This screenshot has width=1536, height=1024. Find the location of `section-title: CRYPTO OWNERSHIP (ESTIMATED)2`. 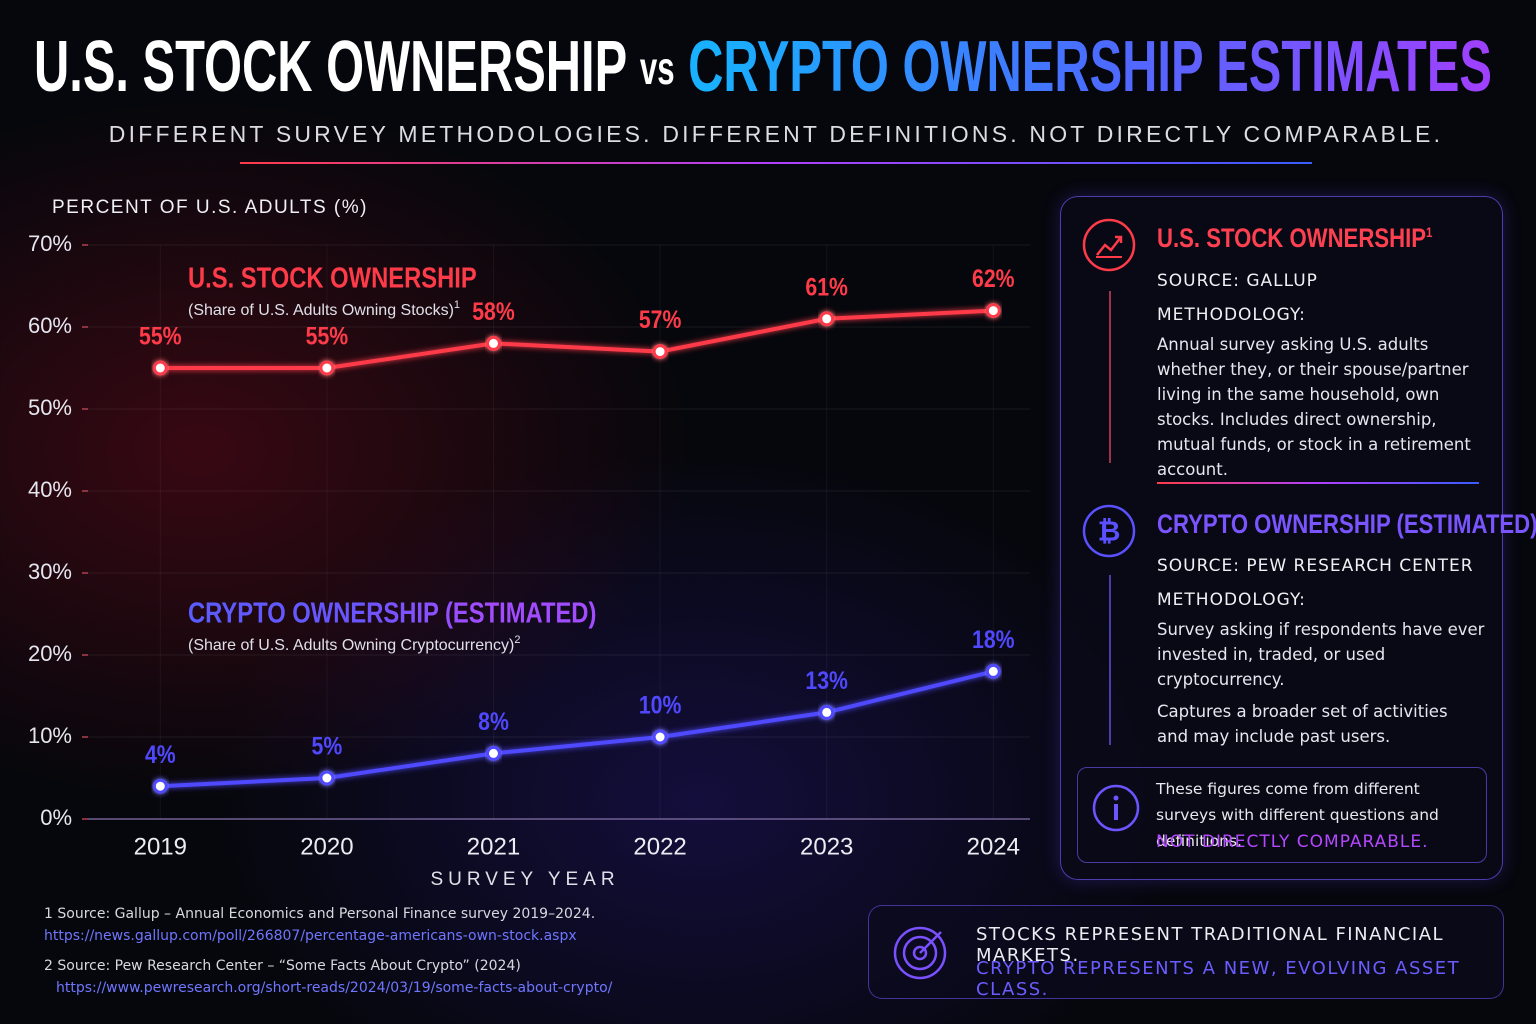

section-title: CRYPTO OWNERSHIP (ESTIMATED)2 is located at coordinates (1346, 524).